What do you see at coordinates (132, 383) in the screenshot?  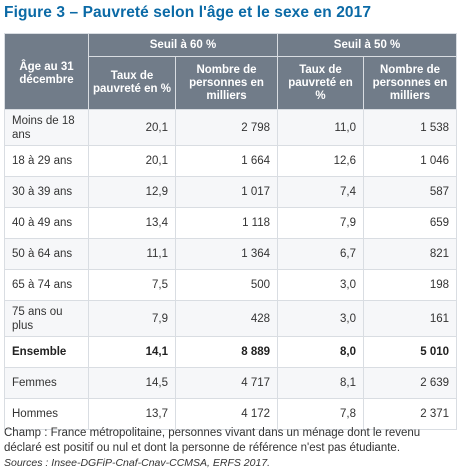 I see `cell-rate-60: 14,5` at bounding box center [132, 383].